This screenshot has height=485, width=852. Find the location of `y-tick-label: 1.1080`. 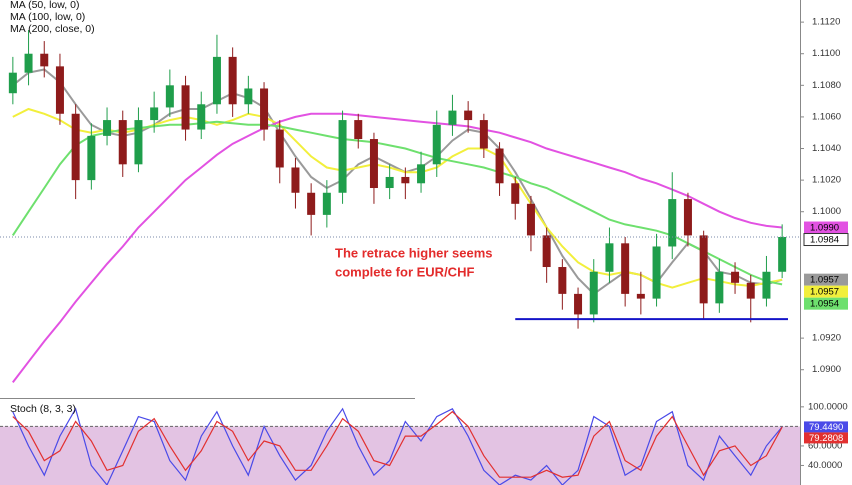

y-tick-label: 1.1080 is located at coordinates (826, 85).